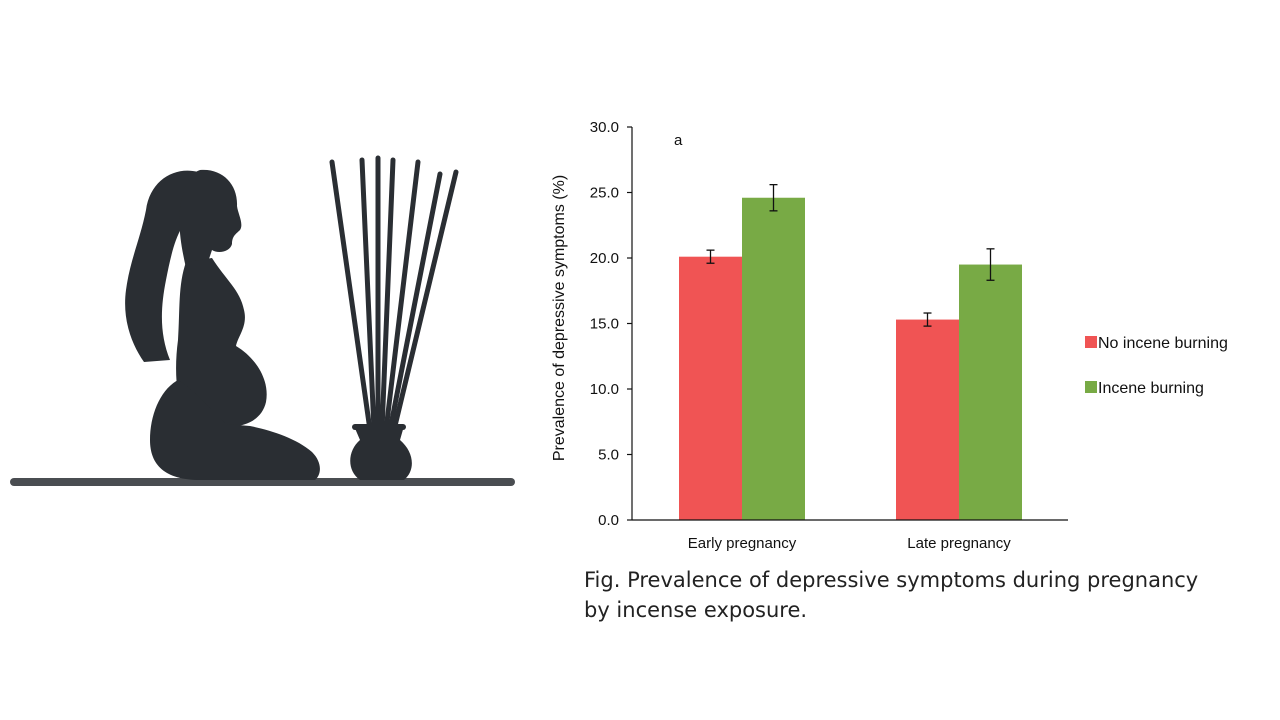 This screenshot has height=720, width=1280. What do you see at coordinates (604, 127) in the screenshot?
I see `y-tick-label: 30.0` at bounding box center [604, 127].